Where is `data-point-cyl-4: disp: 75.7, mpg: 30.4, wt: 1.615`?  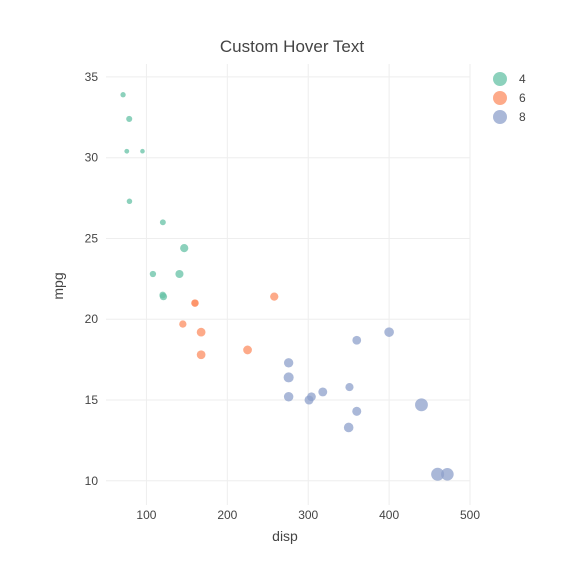
data-point-cyl-4: disp: 75.7, mpg: 30.4, wt: 1.615 is located at coordinates (127, 151).